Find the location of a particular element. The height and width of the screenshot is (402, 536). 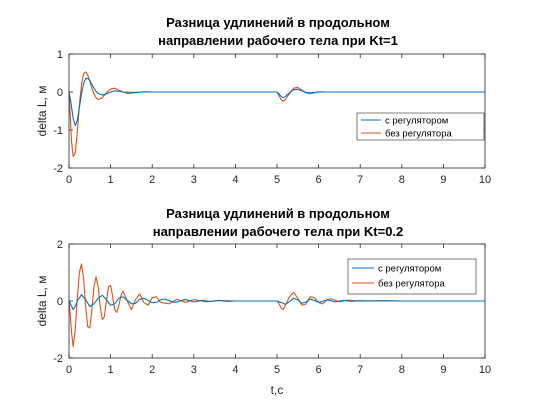

subplot-kt02-legend: с регулятором без регулятора is located at coordinates (412, 276).